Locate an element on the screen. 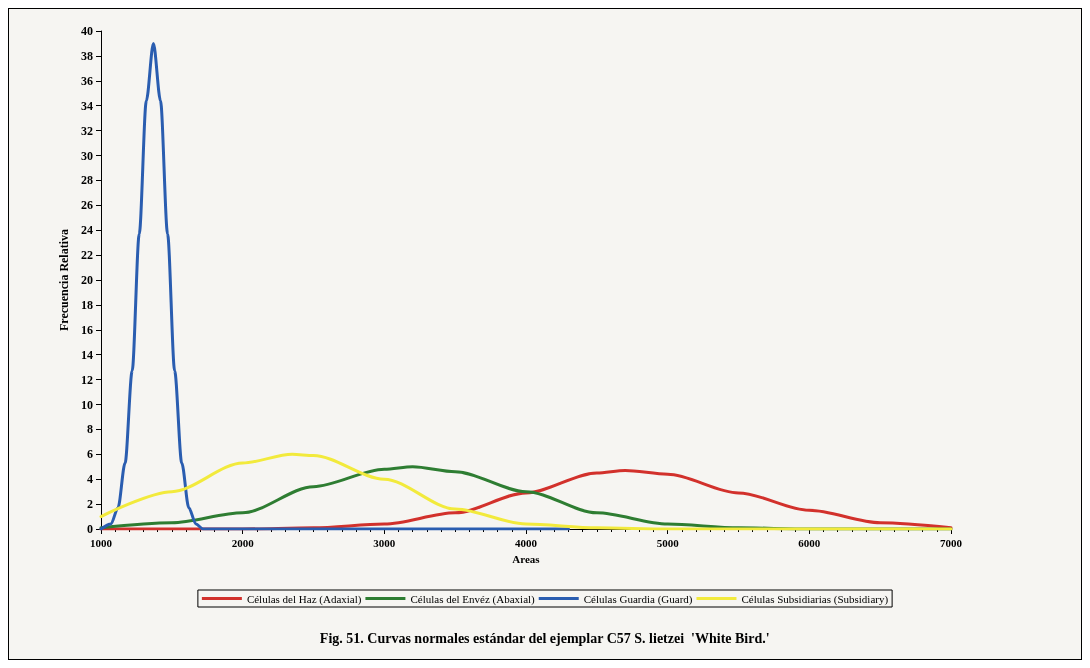 Image resolution: width=1090 pixels, height=668 pixels. y-tick-label: 10 is located at coordinates (87, 404).